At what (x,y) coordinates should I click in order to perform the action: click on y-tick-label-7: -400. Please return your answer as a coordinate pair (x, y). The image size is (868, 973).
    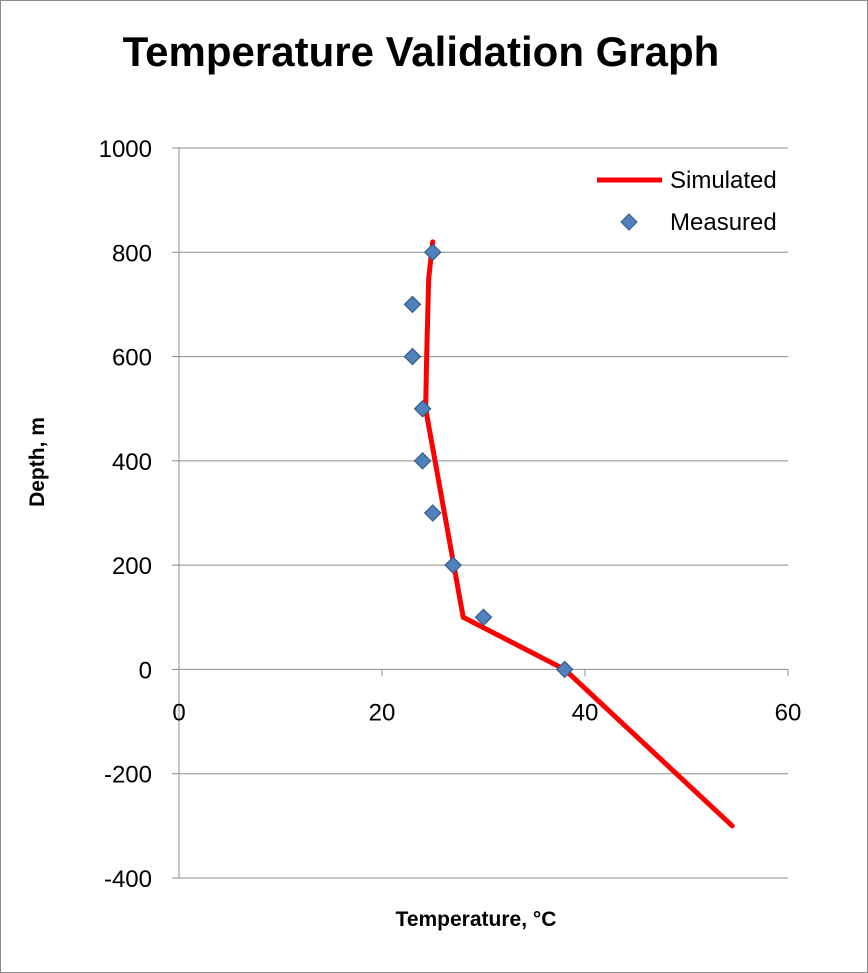
    Looking at the image, I should click on (128, 879).